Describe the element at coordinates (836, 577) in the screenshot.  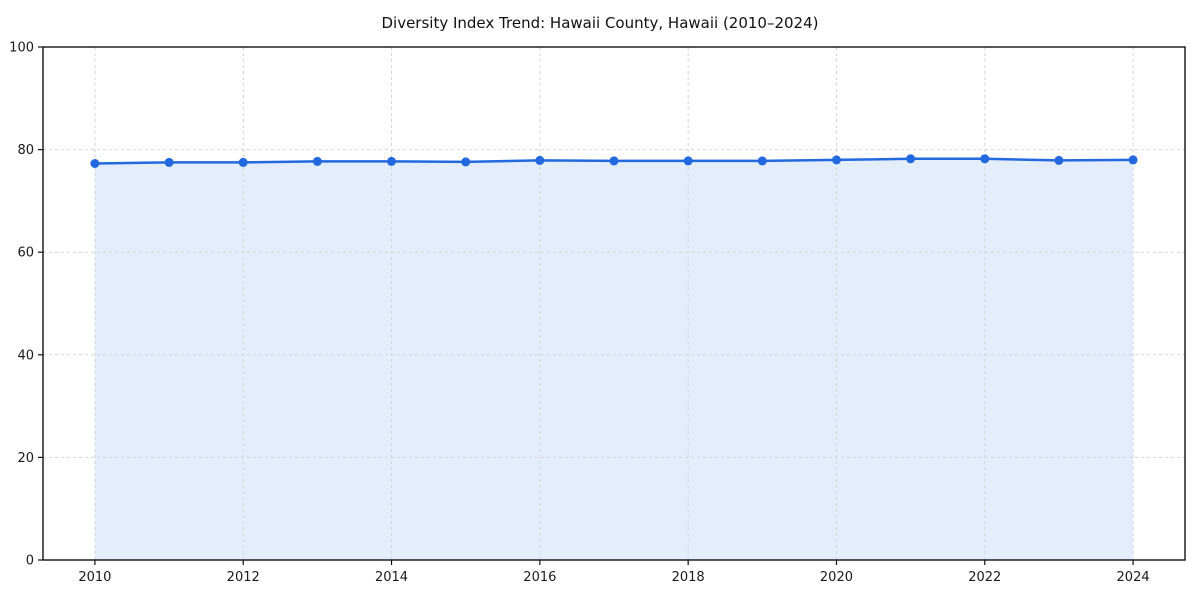
I see `x-tick-label: 2020` at that location.